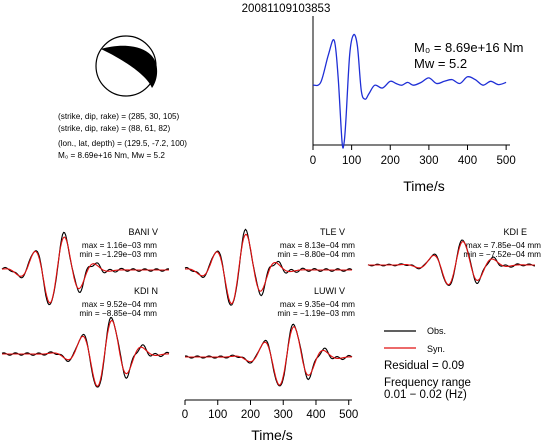 The height and width of the screenshot is (445, 545). I want to click on bottom-time-axis: 0 100 200 300 400 500 Time/s, so click(270, 421).